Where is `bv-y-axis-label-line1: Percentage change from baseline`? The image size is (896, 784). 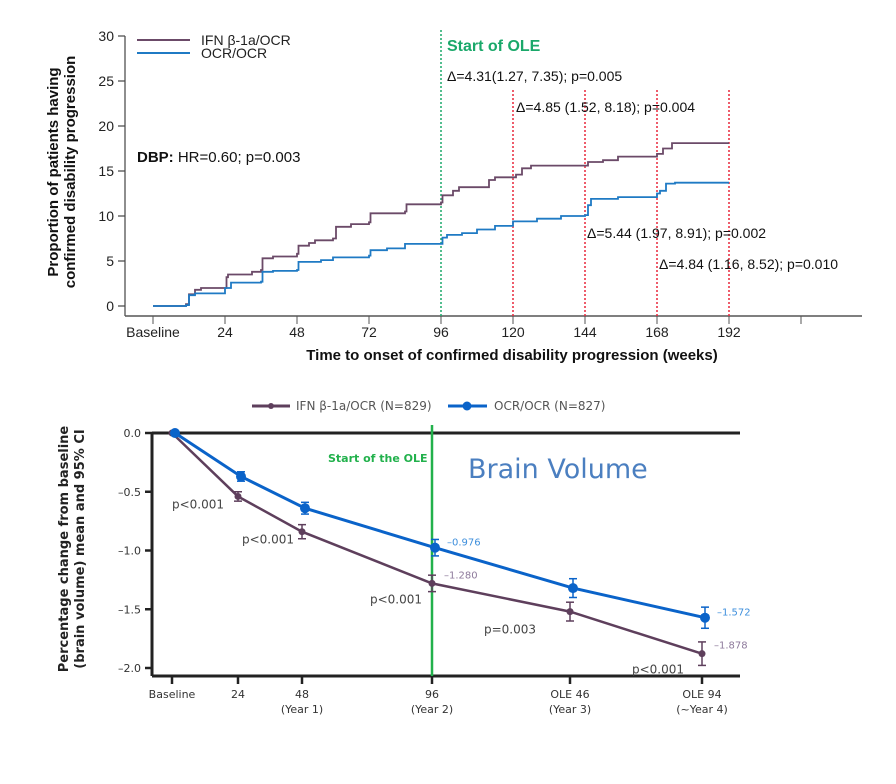
bv-y-axis-label-line1: Percentage change from baseline is located at coordinates (64, 549).